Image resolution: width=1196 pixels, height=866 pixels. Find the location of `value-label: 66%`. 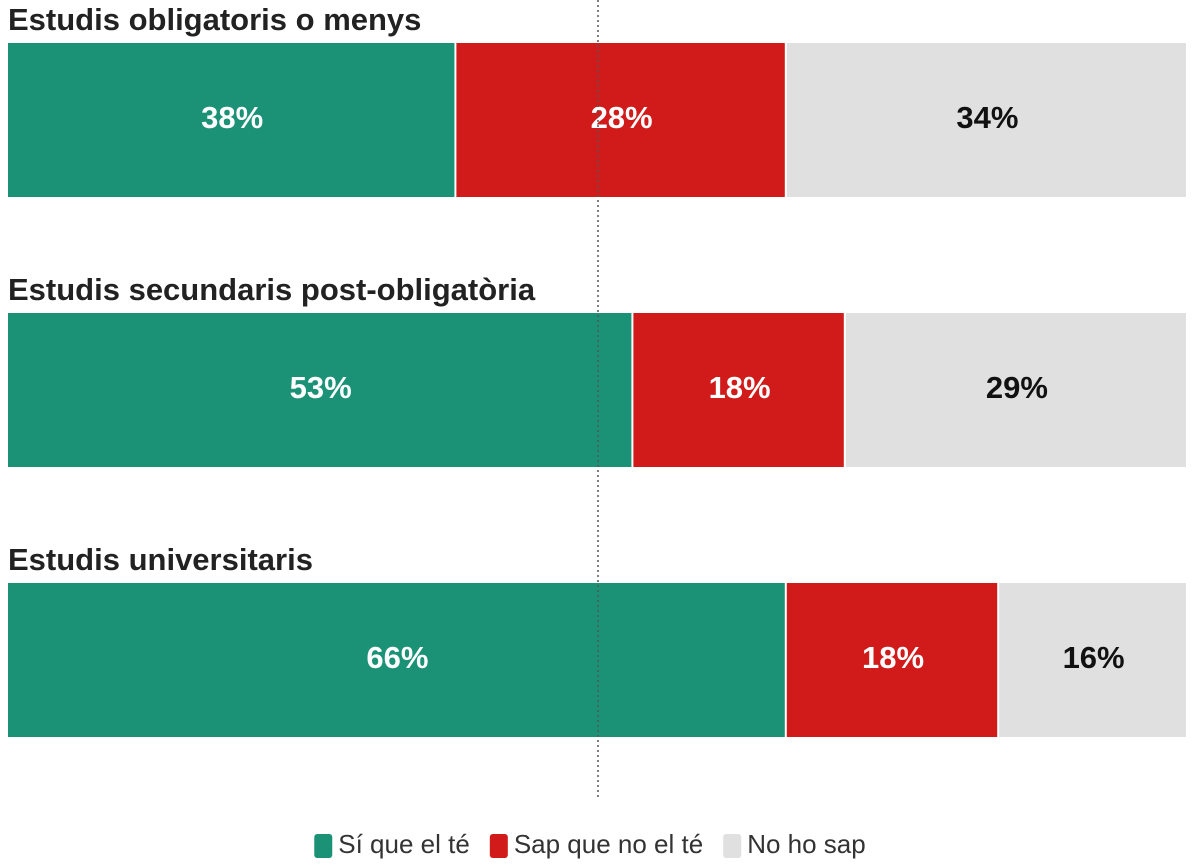

value-label: 66% is located at coordinates (397, 657).